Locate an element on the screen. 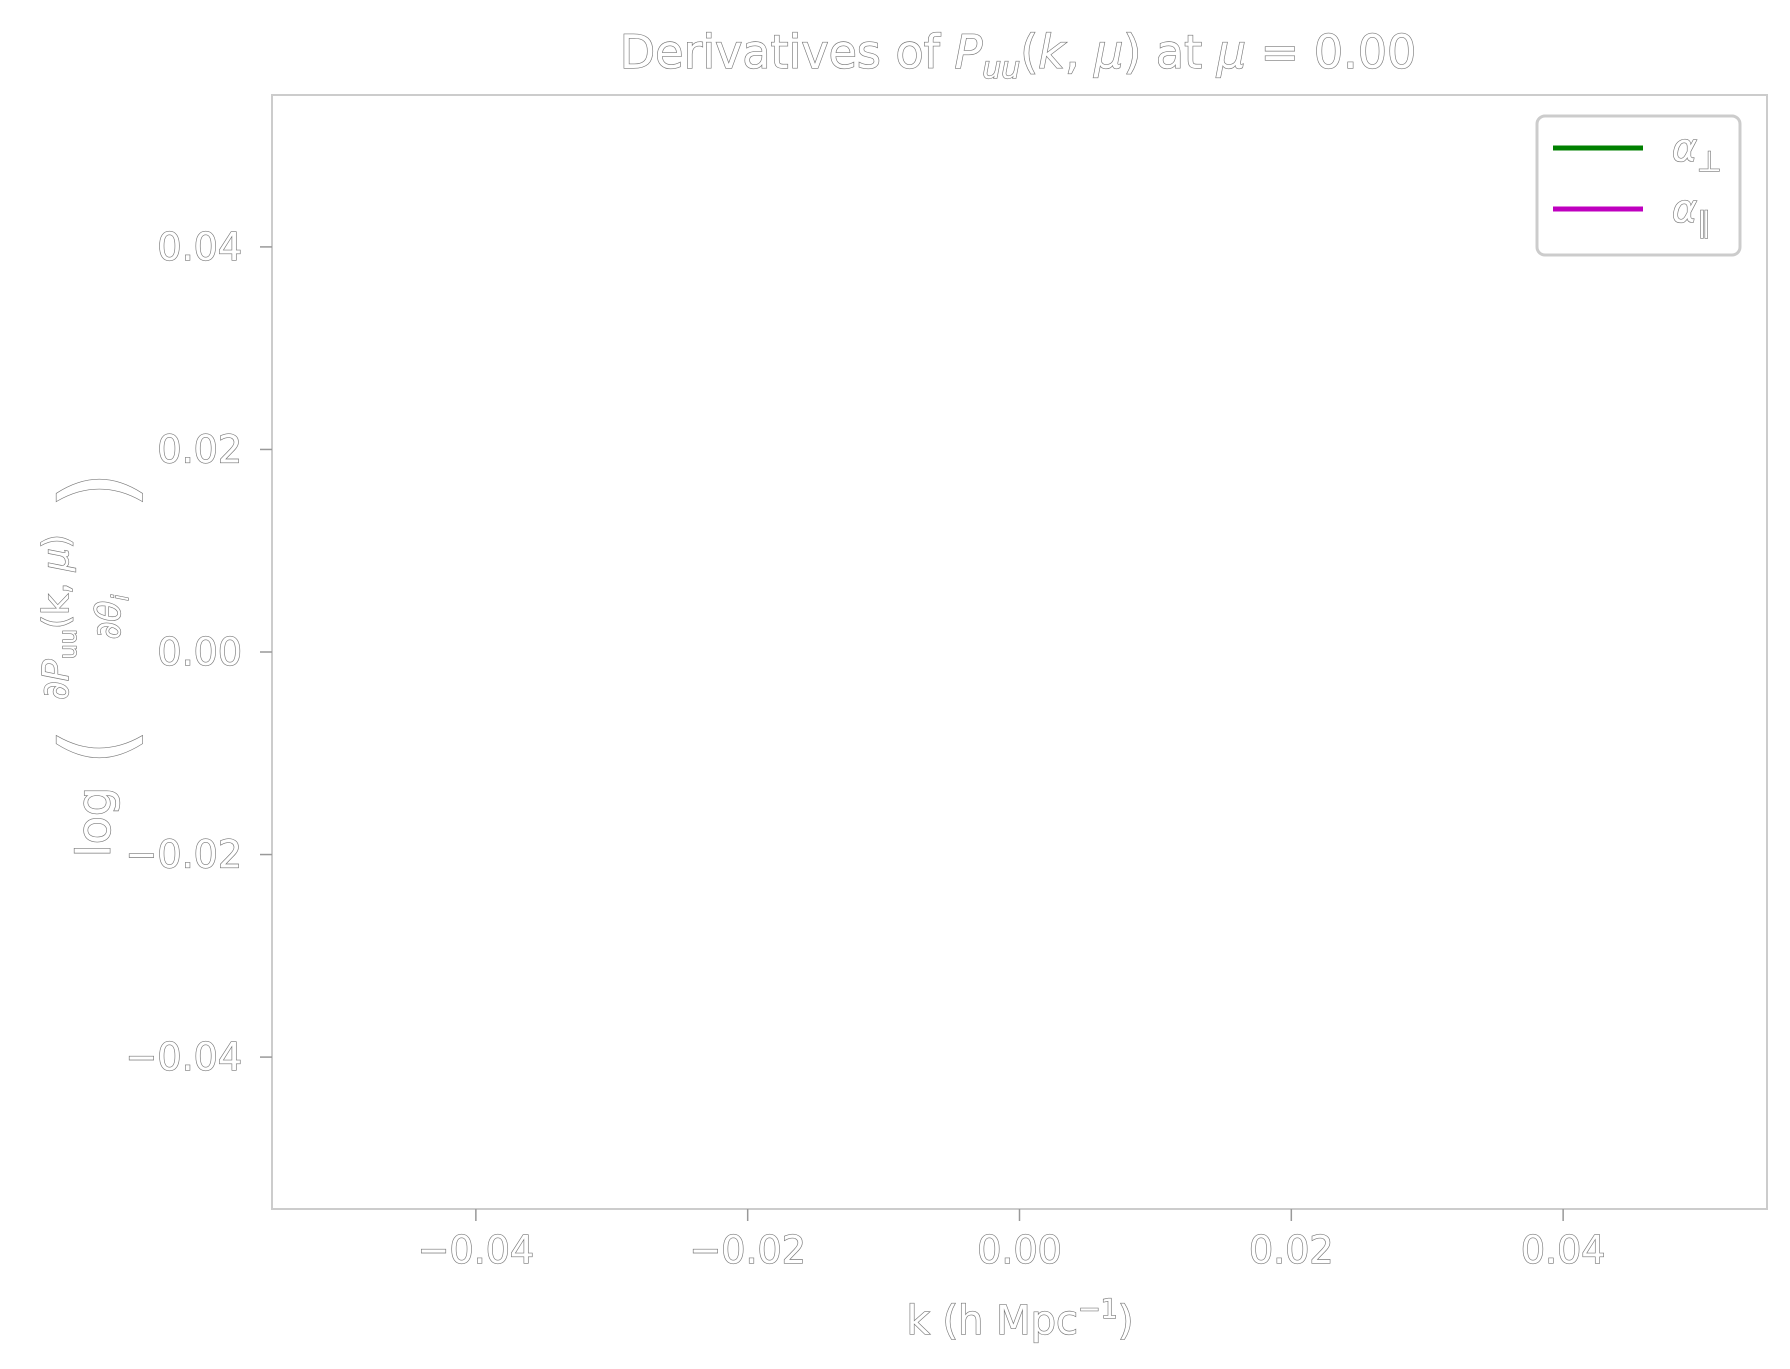 Image resolution: width=1790 pixels, height=1369 pixels. chart-title-sub: uu is located at coordinates (1001, 68).